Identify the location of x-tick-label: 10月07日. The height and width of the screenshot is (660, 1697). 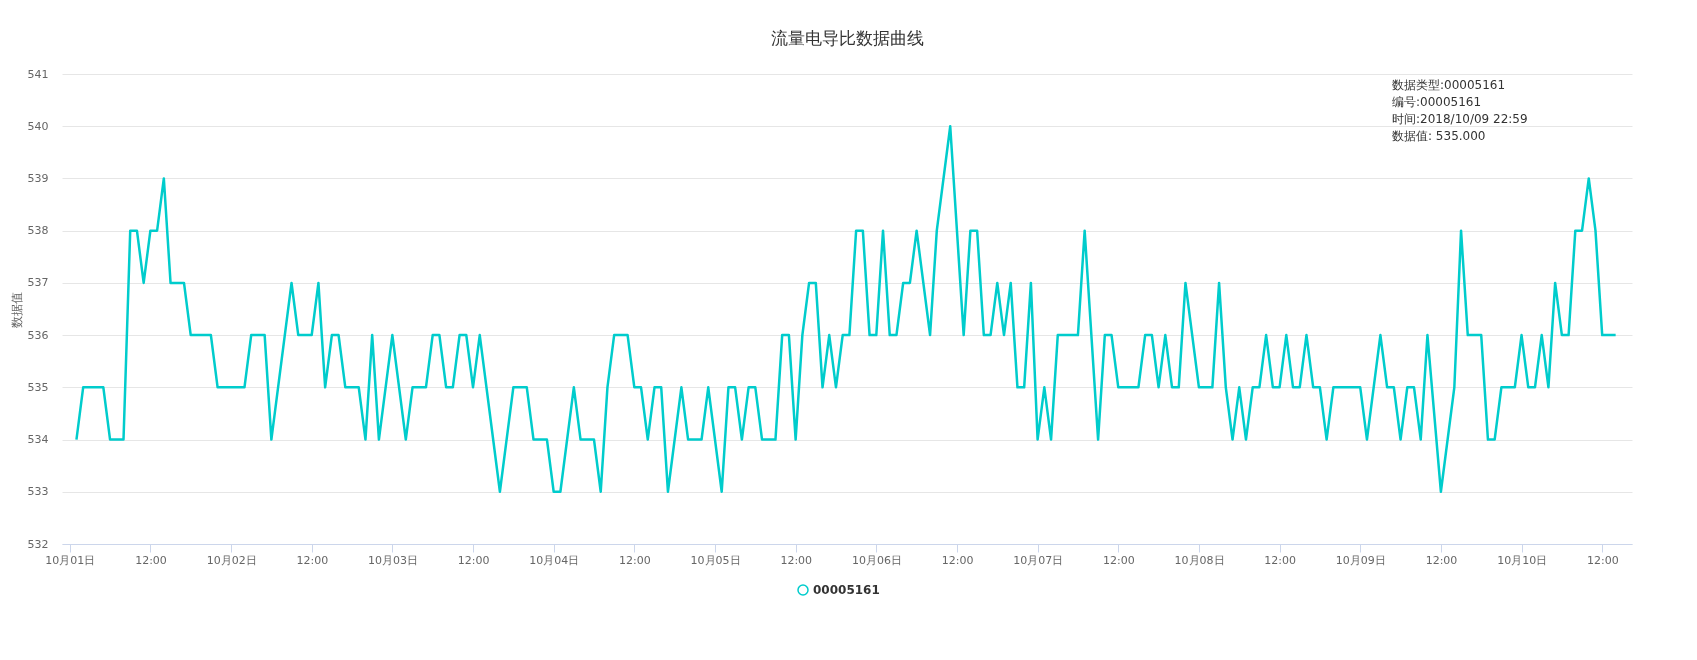
(1038, 560).